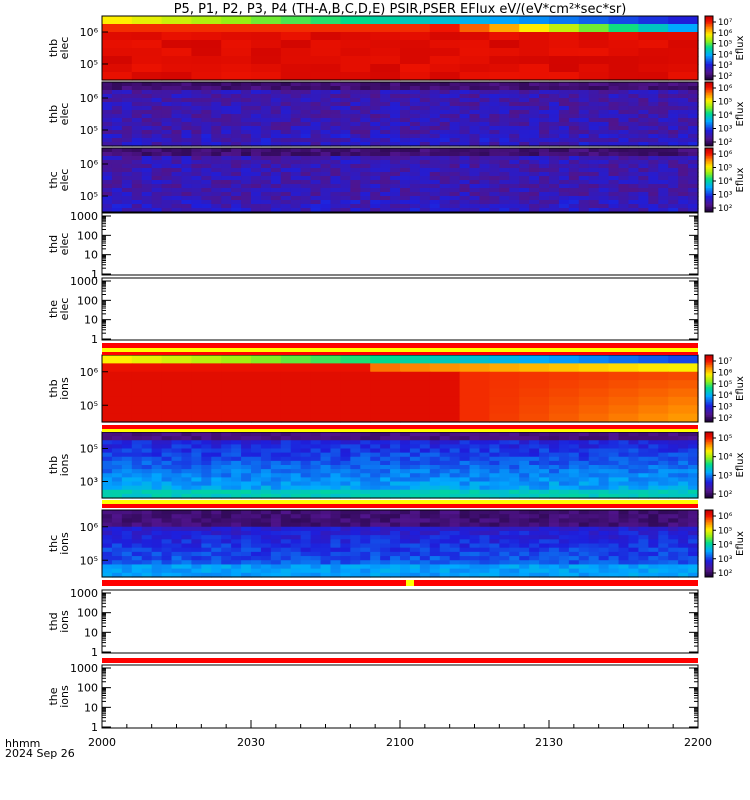 The height and width of the screenshot is (800, 750). What do you see at coordinates (53, 696) in the screenshot?
I see `panel-label-probe: the` at bounding box center [53, 696].